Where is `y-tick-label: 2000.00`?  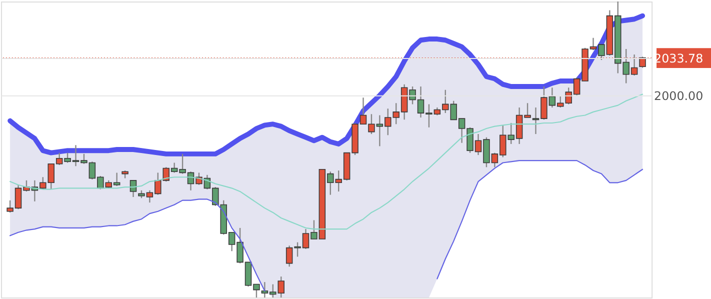 y-tick-label: 2000.00 is located at coordinates (679, 95).